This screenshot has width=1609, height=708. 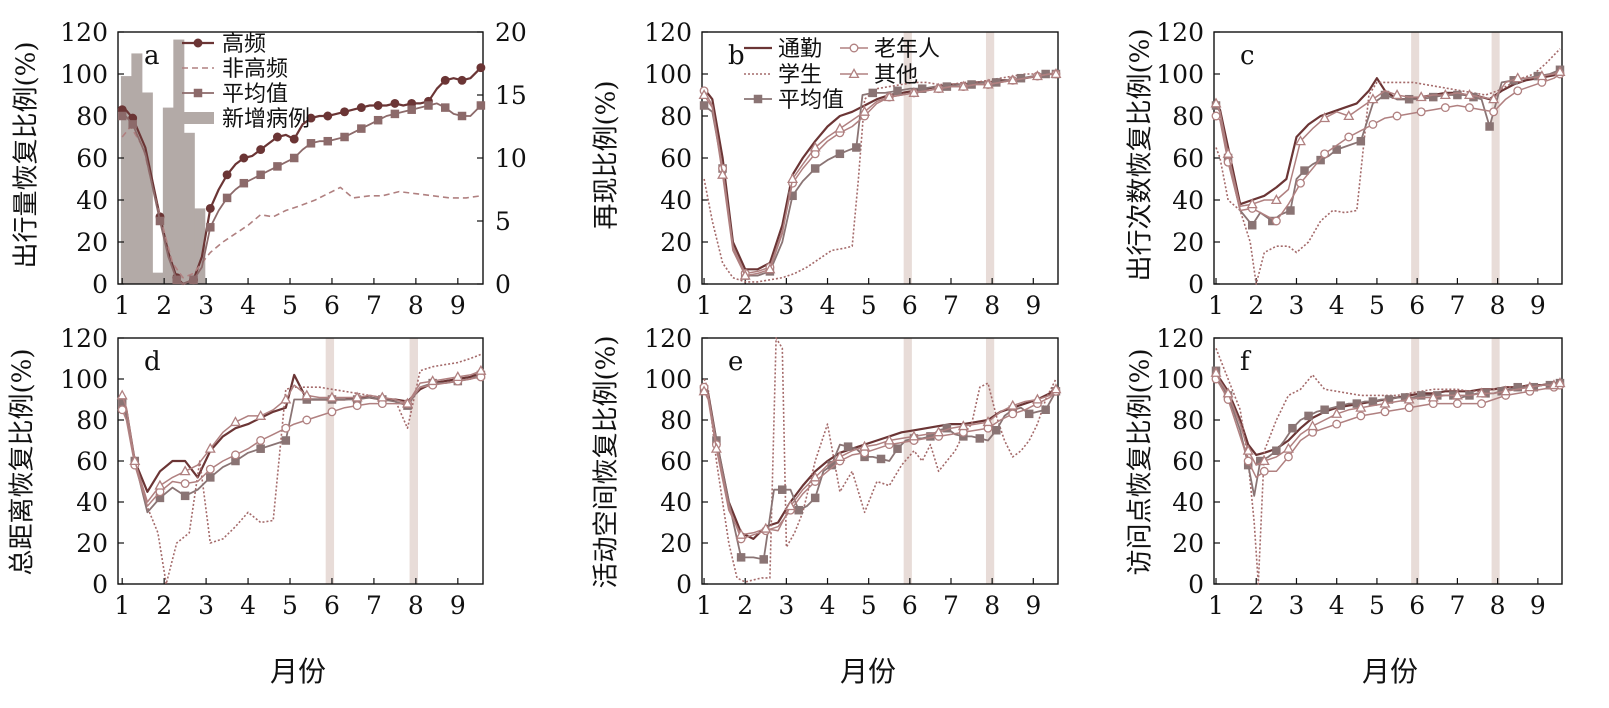 What do you see at coordinates (332, 605) in the screenshot?
I see `xtick-label-d-5: 6` at bounding box center [332, 605].